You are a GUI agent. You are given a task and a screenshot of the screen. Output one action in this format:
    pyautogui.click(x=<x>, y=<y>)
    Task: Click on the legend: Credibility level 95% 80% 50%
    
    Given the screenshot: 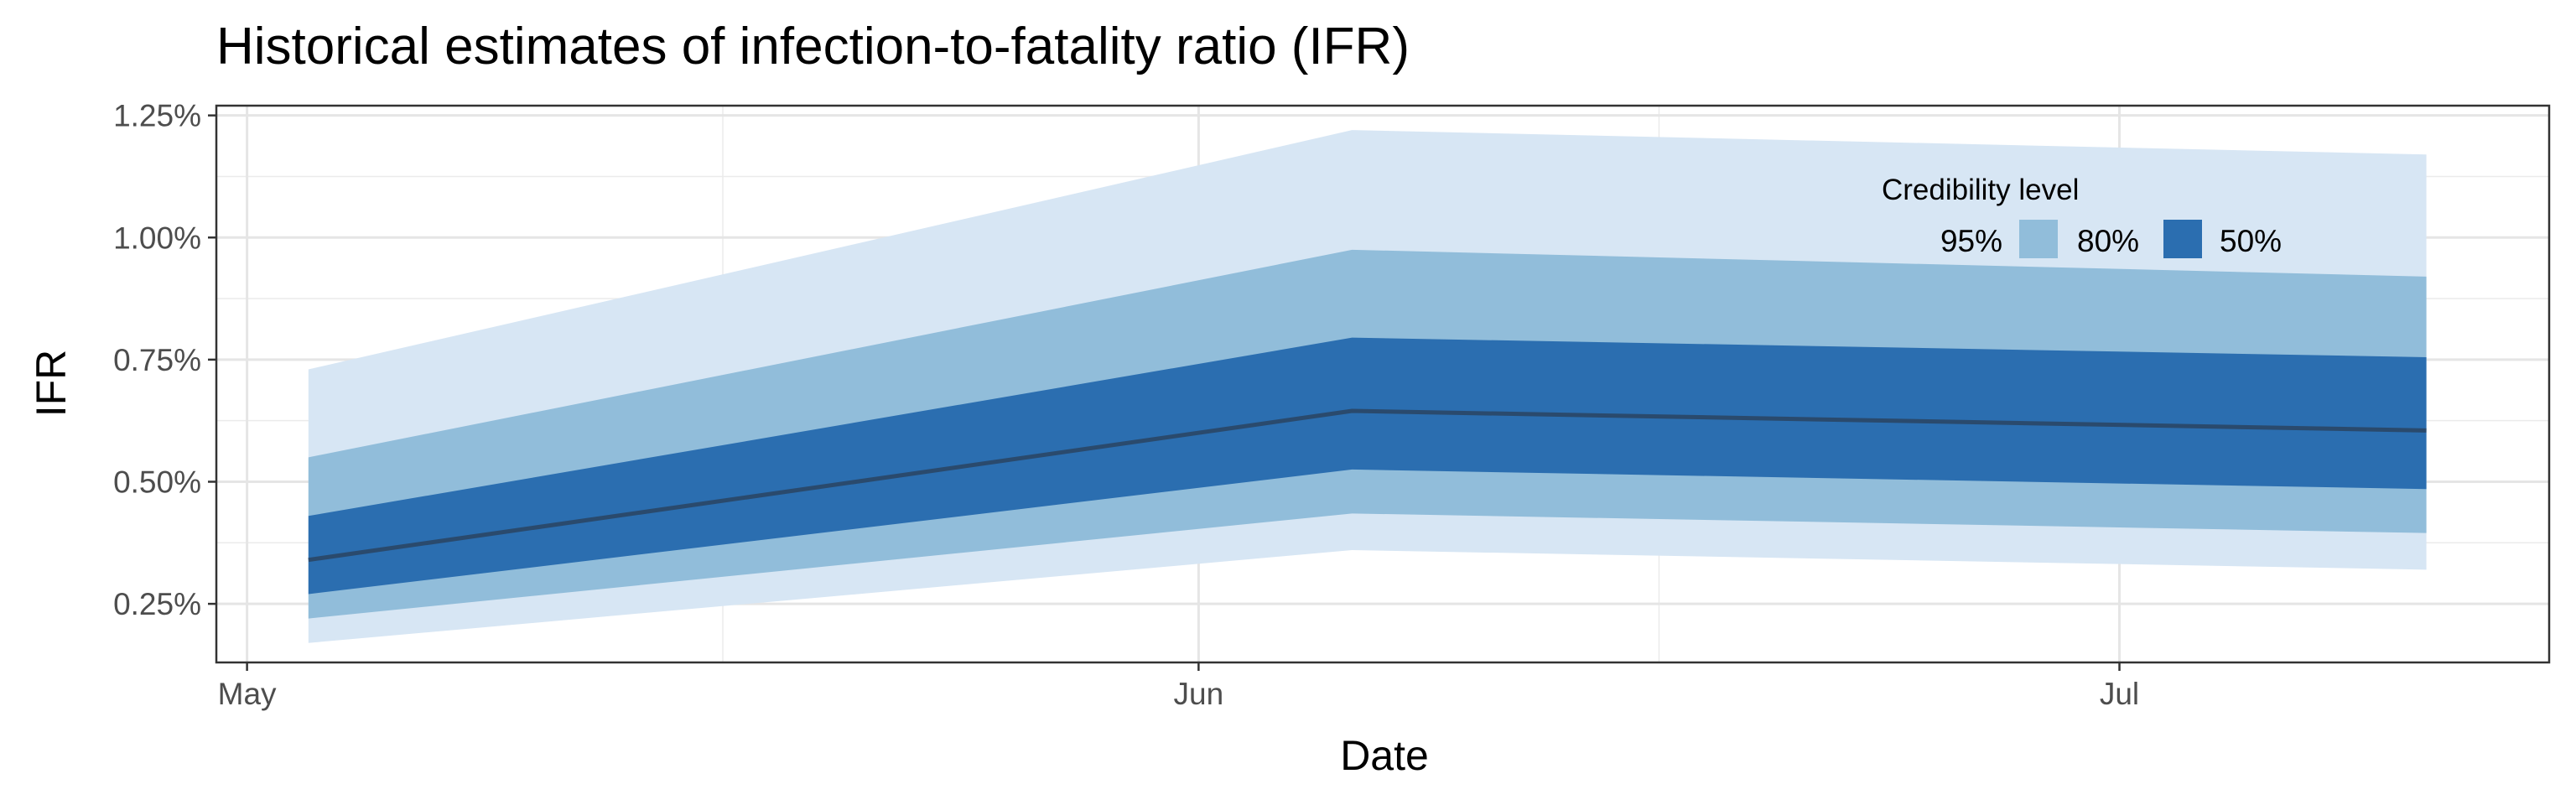 What is the action you would take?
    pyautogui.click(x=2082, y=216)
    